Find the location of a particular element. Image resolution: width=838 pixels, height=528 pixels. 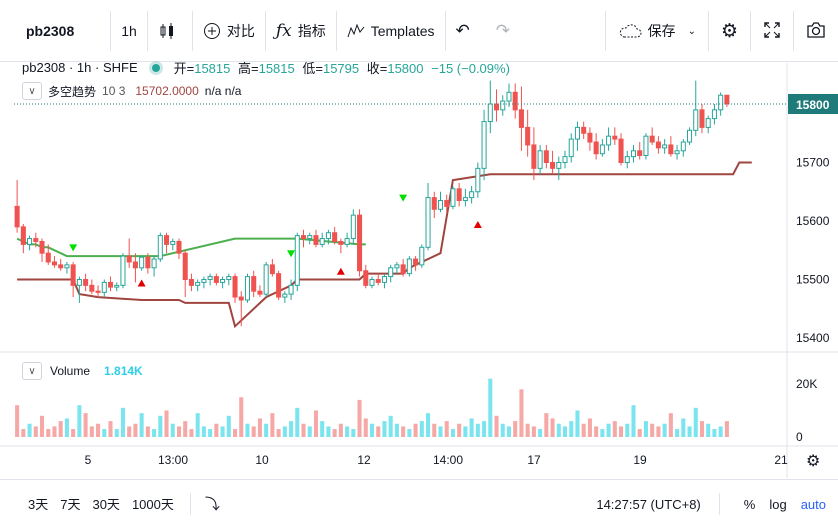

templates-button: Templates is located at coordinates (391, 30).